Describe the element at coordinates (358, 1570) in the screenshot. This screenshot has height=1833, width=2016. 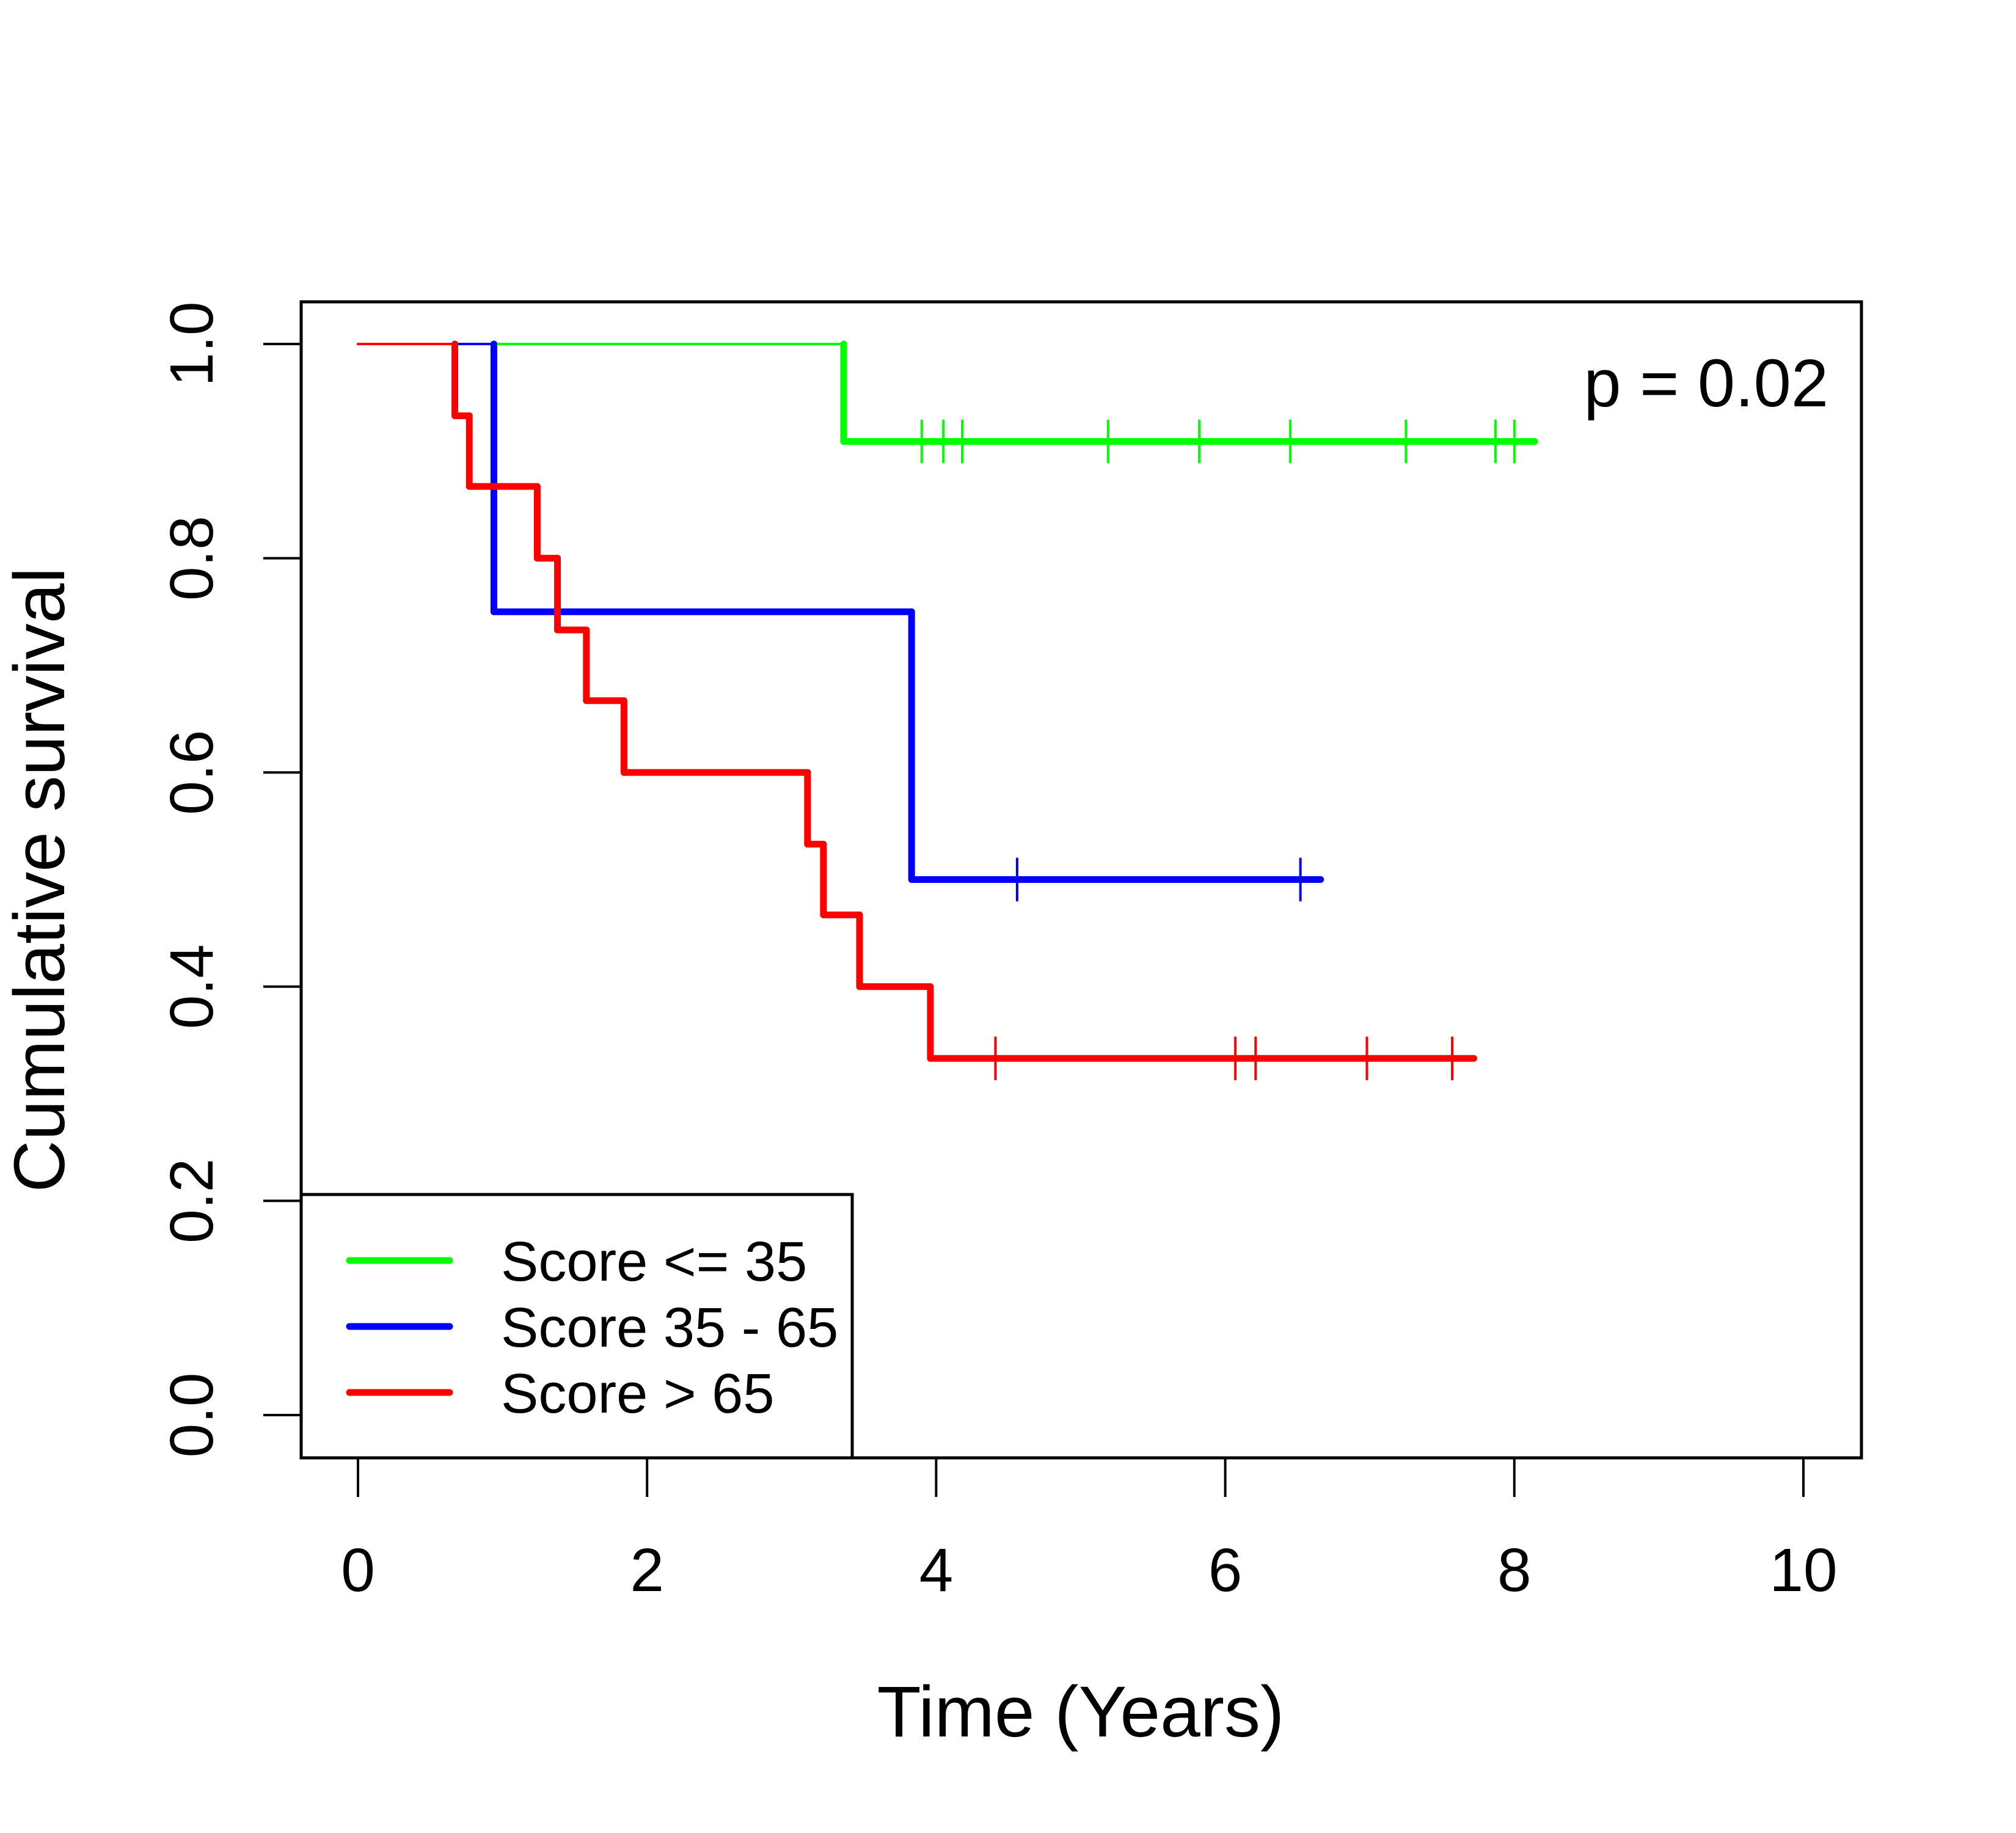
I see `x-tick-label: 0` at that location.